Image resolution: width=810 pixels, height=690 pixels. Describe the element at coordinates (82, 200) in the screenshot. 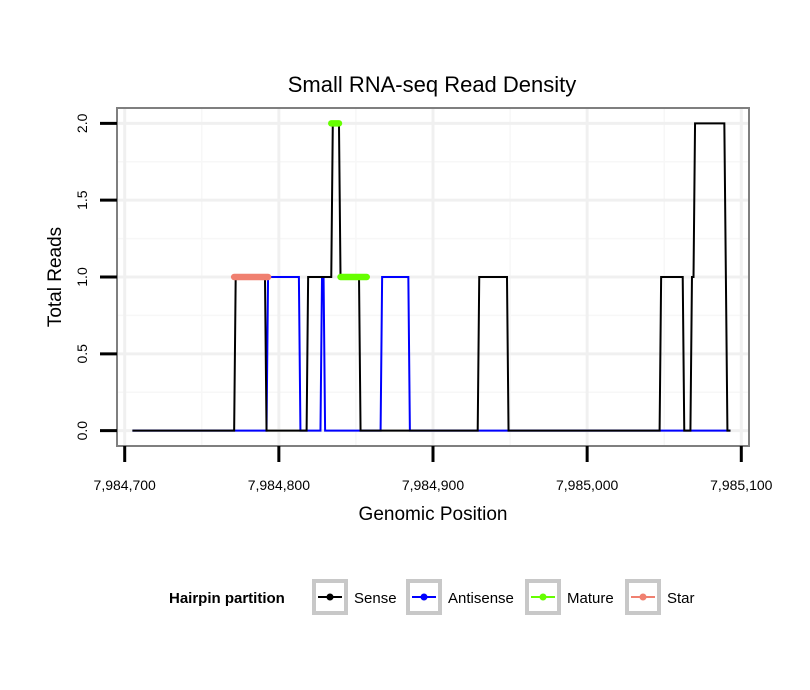

I see `y-tick-label: 1.5` at that location.